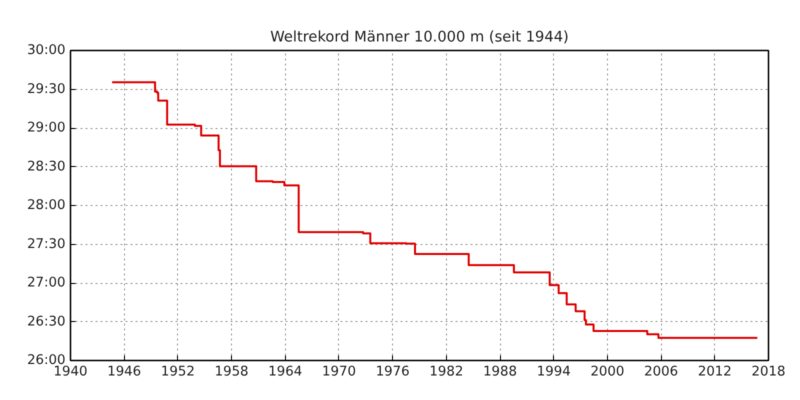 This screenshot has width=800, height=400. What do you see at coordinates (446, 372) in the screenshot?
I see `x-tick-label: 1982` at bounding box center [446, 372].